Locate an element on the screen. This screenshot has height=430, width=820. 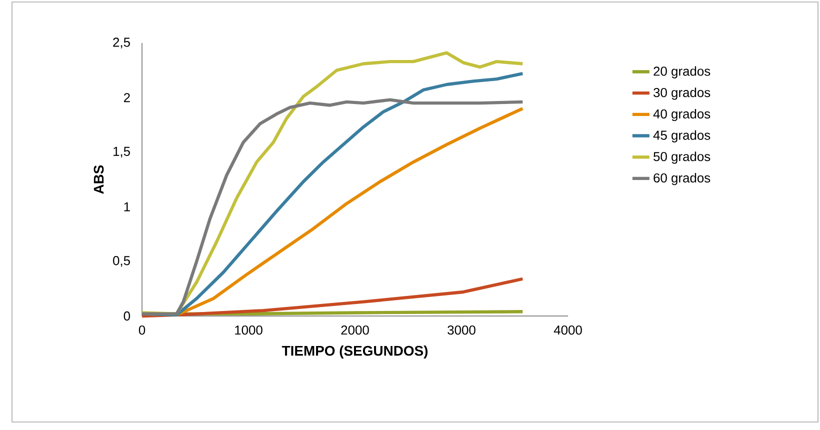
legend-label: 30 grados is located at coordinates (682, 94).